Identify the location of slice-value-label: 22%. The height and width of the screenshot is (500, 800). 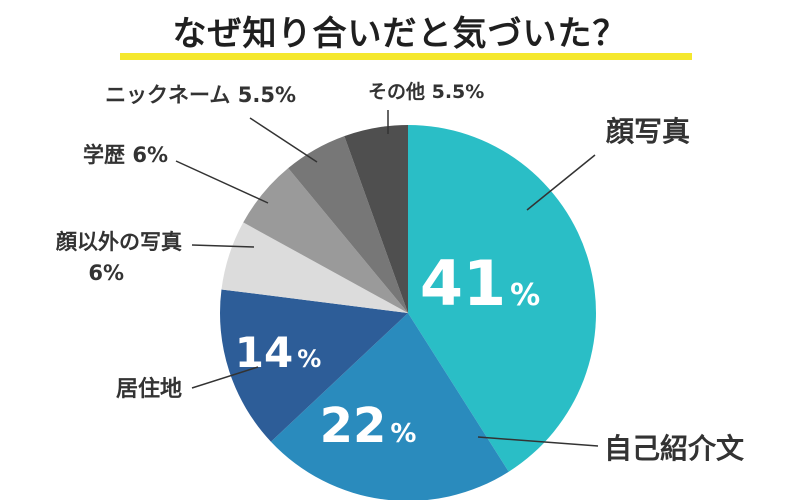
(368, 426).